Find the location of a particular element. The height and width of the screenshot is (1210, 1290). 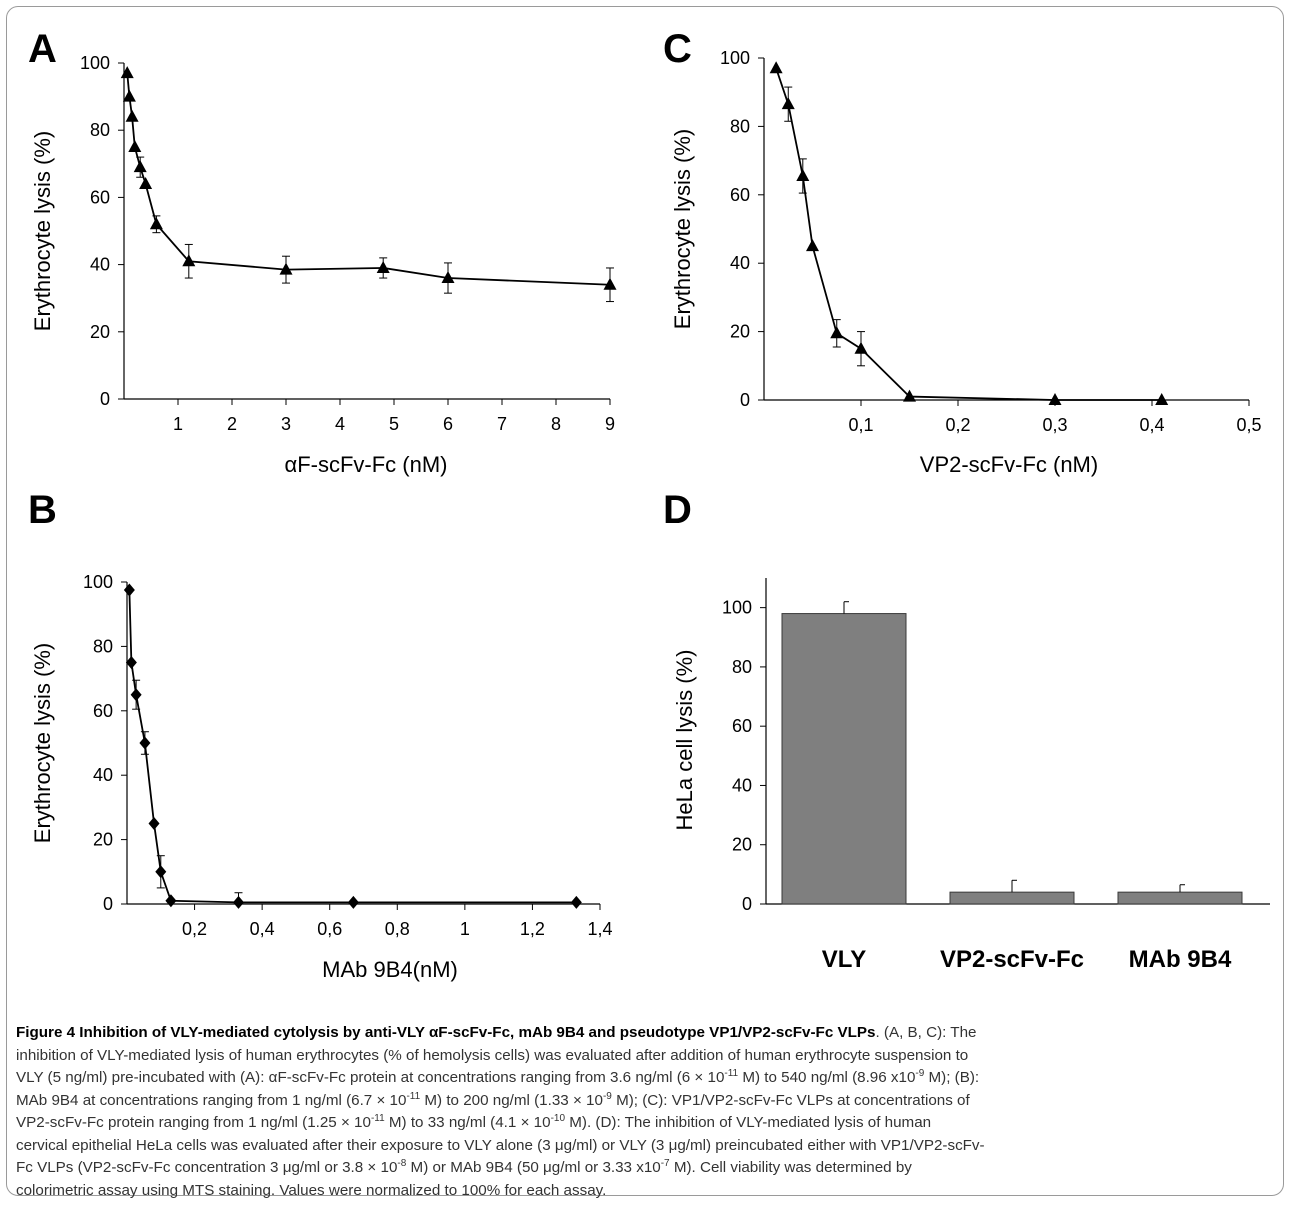

x-tick-label: 0,3 is located at coordinates (1054, 425).